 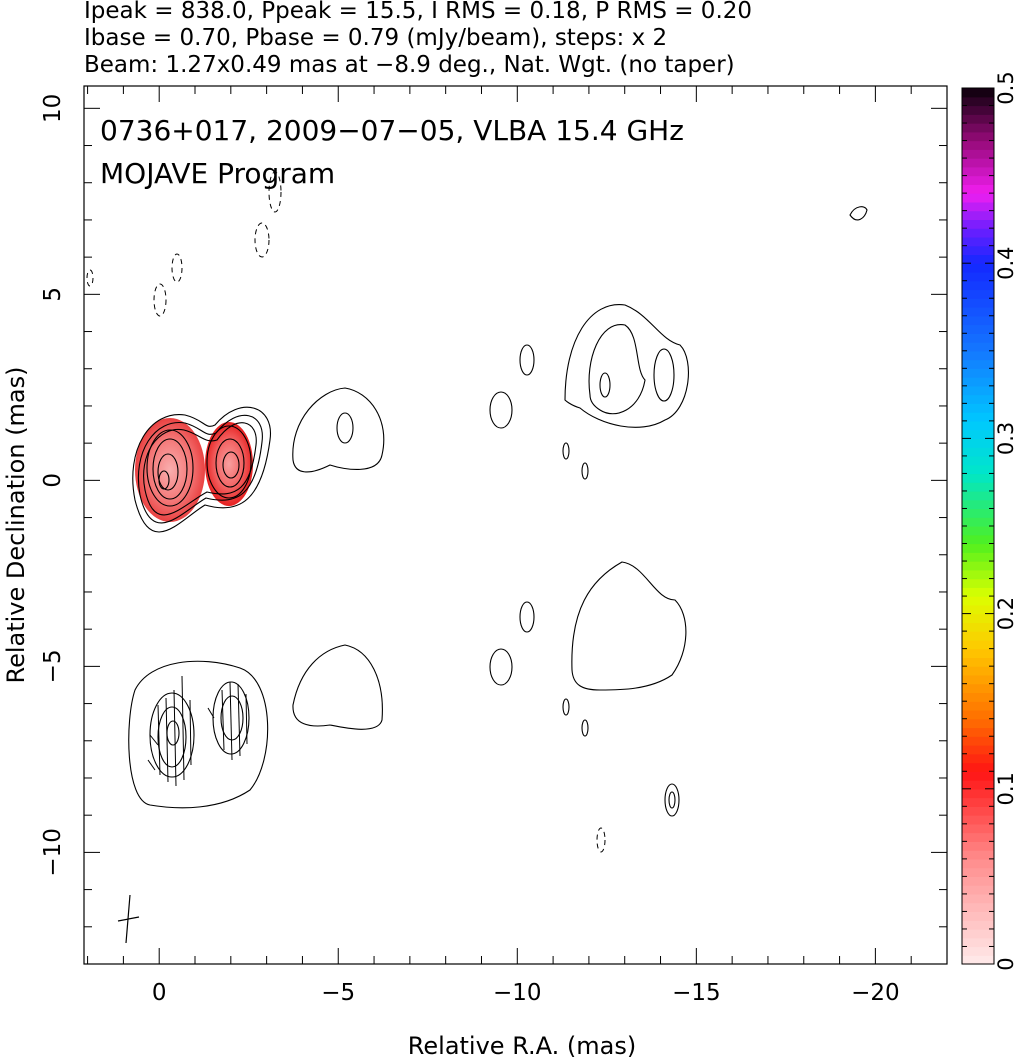 I want to click on y-tick-label: −5, so click(x=53, y=666).